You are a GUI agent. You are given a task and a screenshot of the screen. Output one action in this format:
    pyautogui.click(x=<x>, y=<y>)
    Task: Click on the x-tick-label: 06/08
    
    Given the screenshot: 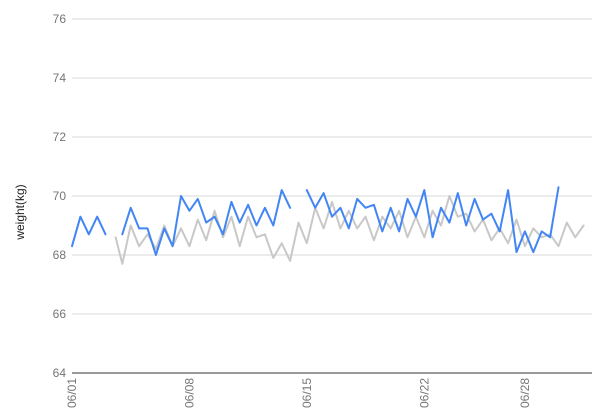 What is the action you would take?
    pyautogui.click(x=189, y=393)
    